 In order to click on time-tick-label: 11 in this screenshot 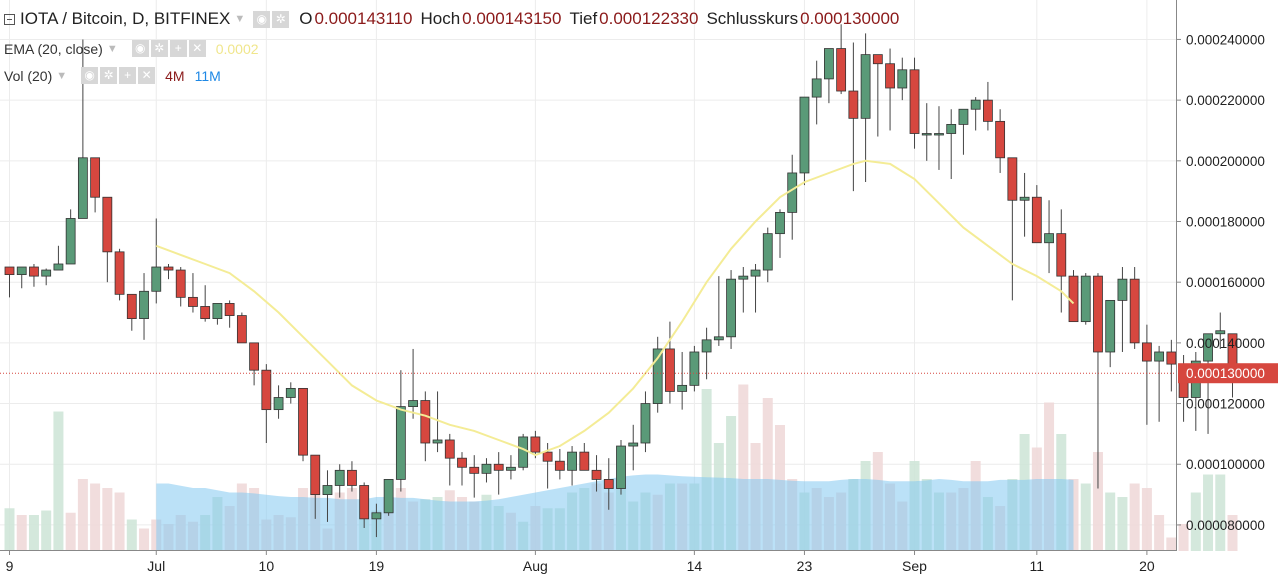, I will do `click(1037, 566)`.